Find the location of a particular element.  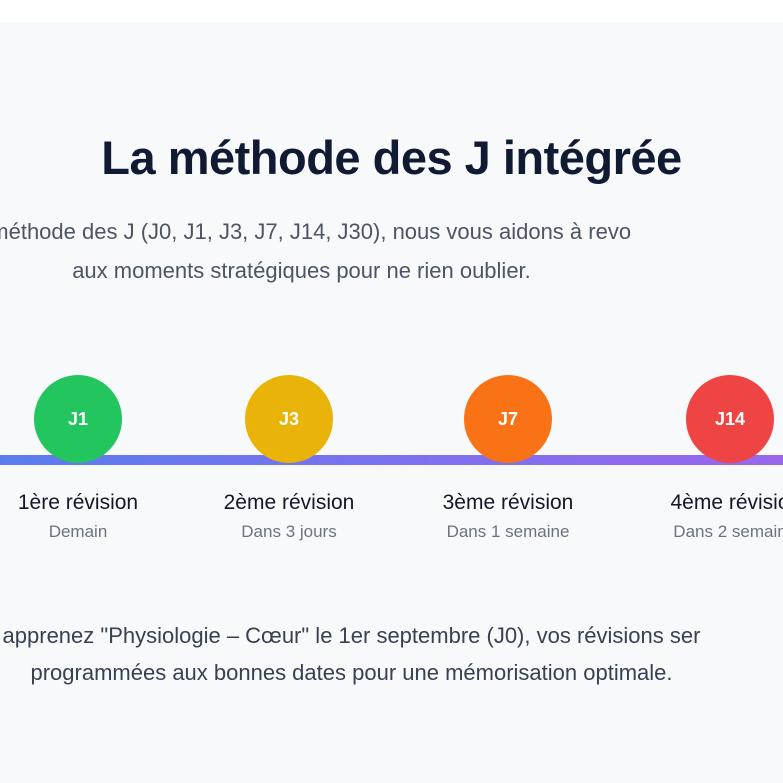

step-title: 4ème révisio is located at coordinates (726, 502).